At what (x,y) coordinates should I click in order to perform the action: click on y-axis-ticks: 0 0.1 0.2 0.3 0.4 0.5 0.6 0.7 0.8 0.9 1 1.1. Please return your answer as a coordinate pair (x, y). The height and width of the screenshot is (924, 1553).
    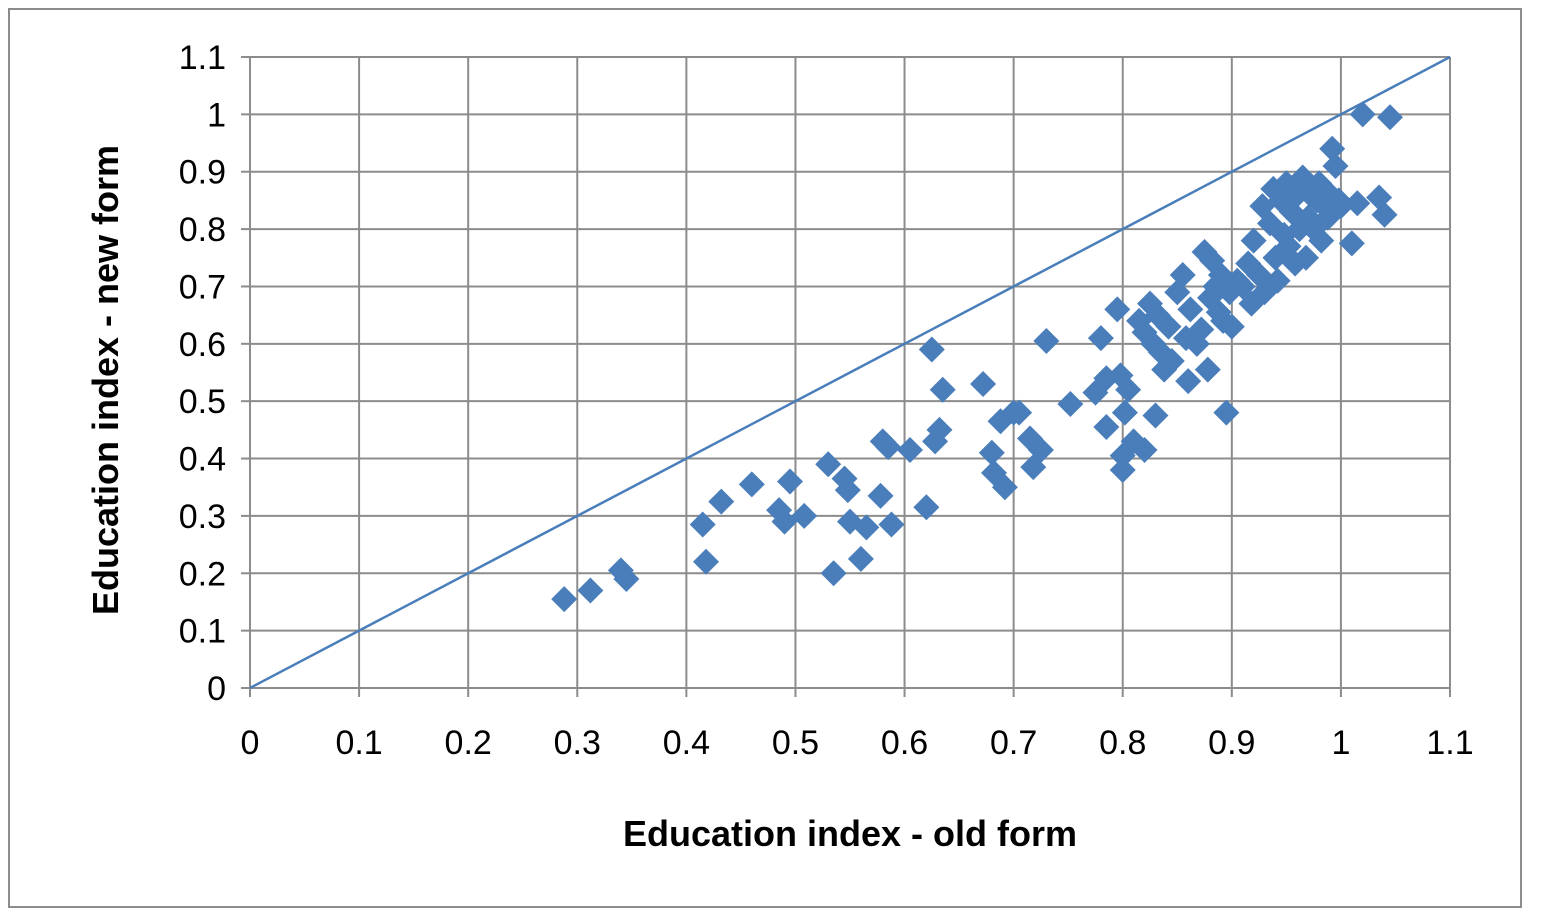
    Looking at the image, I should click on (202, 373).